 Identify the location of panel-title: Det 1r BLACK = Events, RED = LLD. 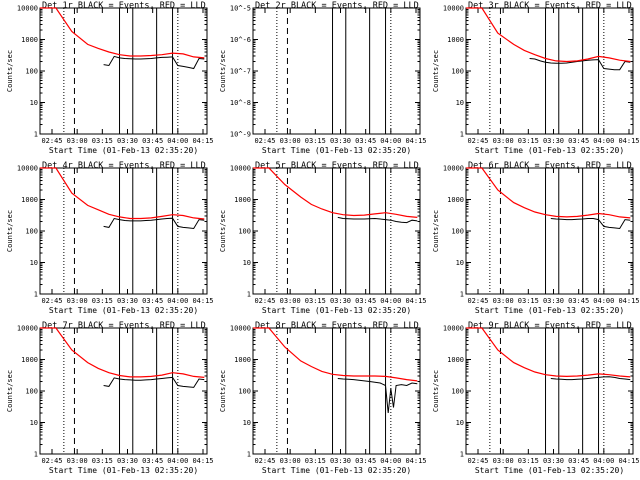
(124, 6).